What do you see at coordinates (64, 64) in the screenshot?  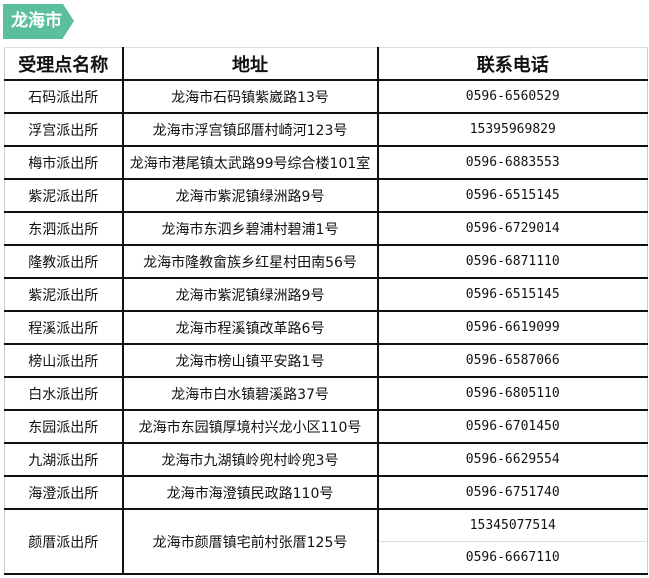 I see `header-name: 受理点名称` at bounding box center [64, 64].